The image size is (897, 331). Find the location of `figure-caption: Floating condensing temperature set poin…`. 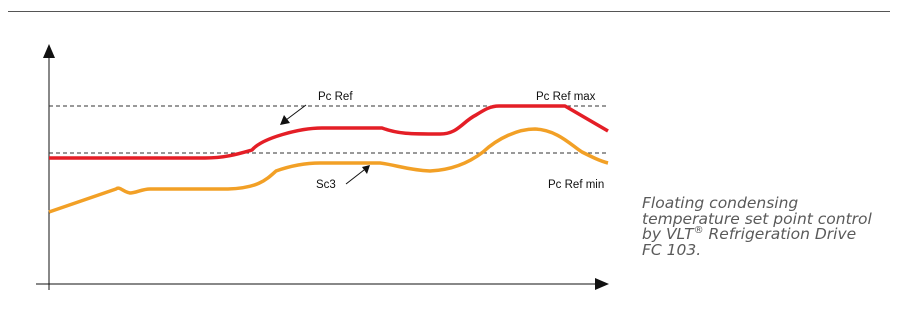

figure-caption: Floating condensing temperature set poin… is located at coordinates (767, 226).